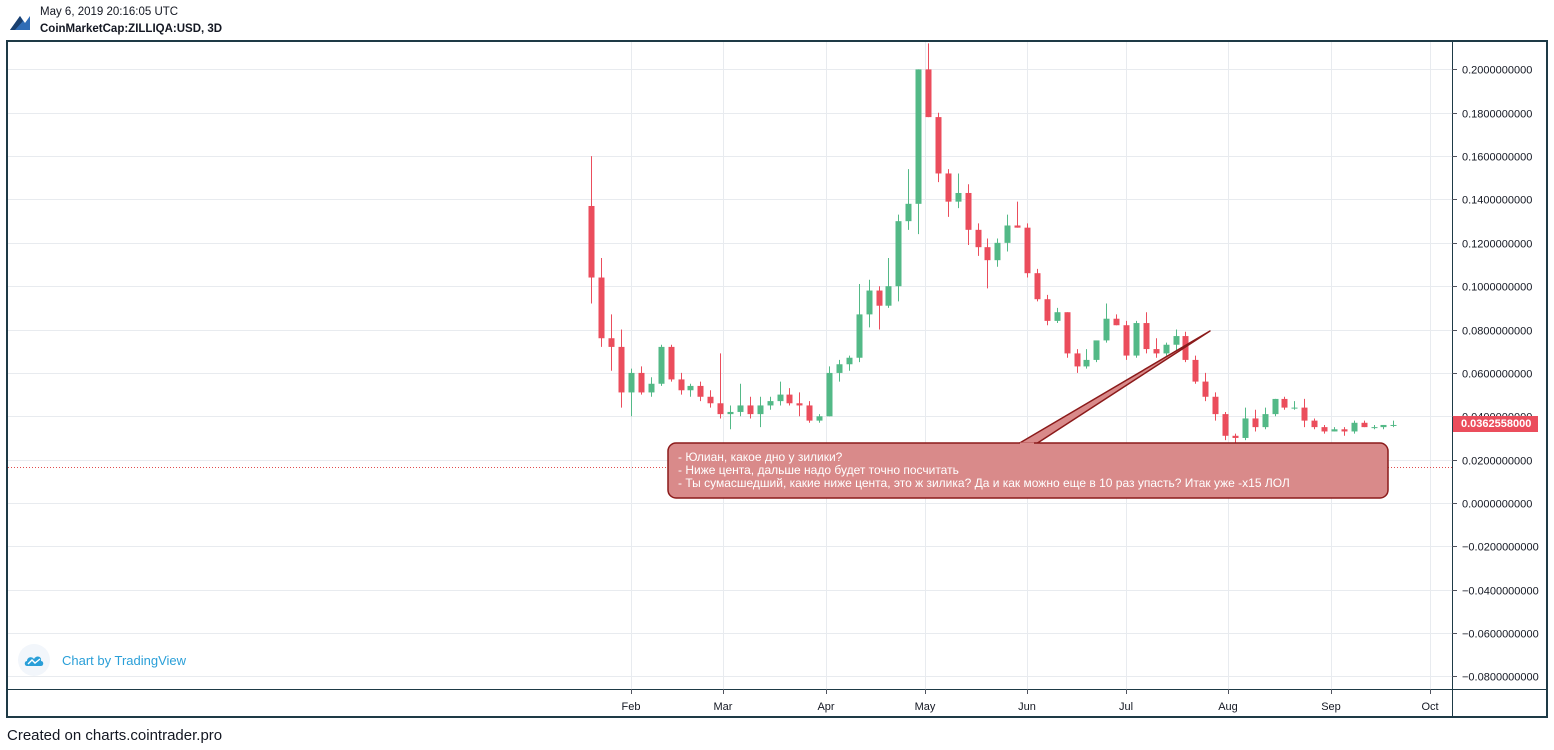 The width and height of the screenshot is (1554, 750). Describe the element at coordinates (109, 12) in the screenshot. I see `chart-timestamp: May 6, 2019 20:16:05 UTC` at that location.